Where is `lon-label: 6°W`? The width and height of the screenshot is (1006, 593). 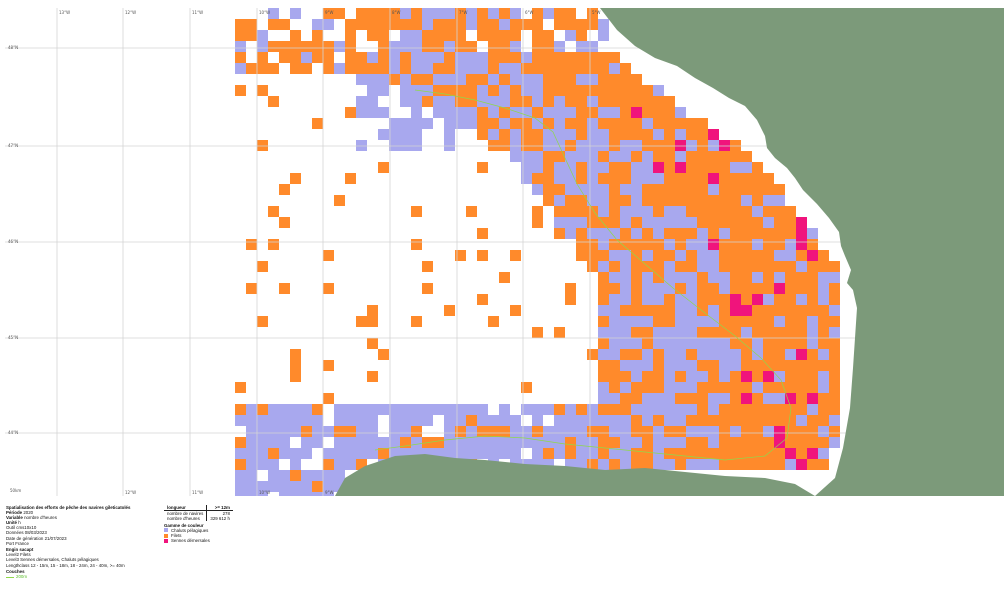
lon-label: 6°W is located at coordinates (529, 12).